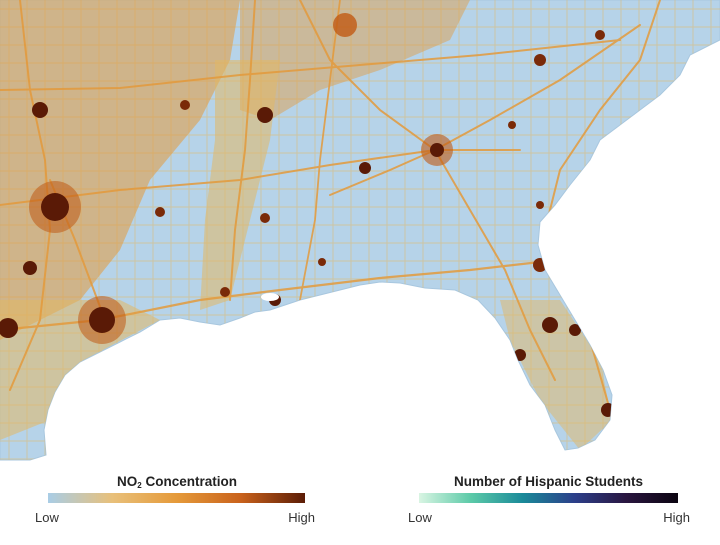  Describe the element at coordinates (102, 320) in the screenshot. I see `hotspot-houston` at that location.